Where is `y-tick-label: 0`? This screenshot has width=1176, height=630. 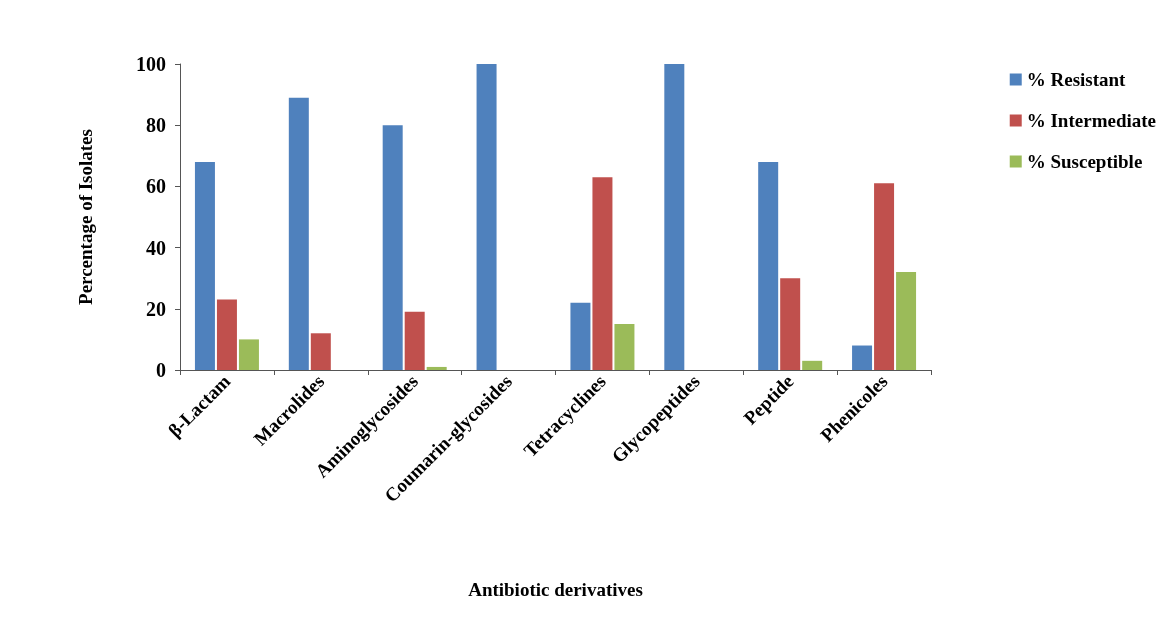 y-tick-label: 0 is located at coordinates (161, 370).